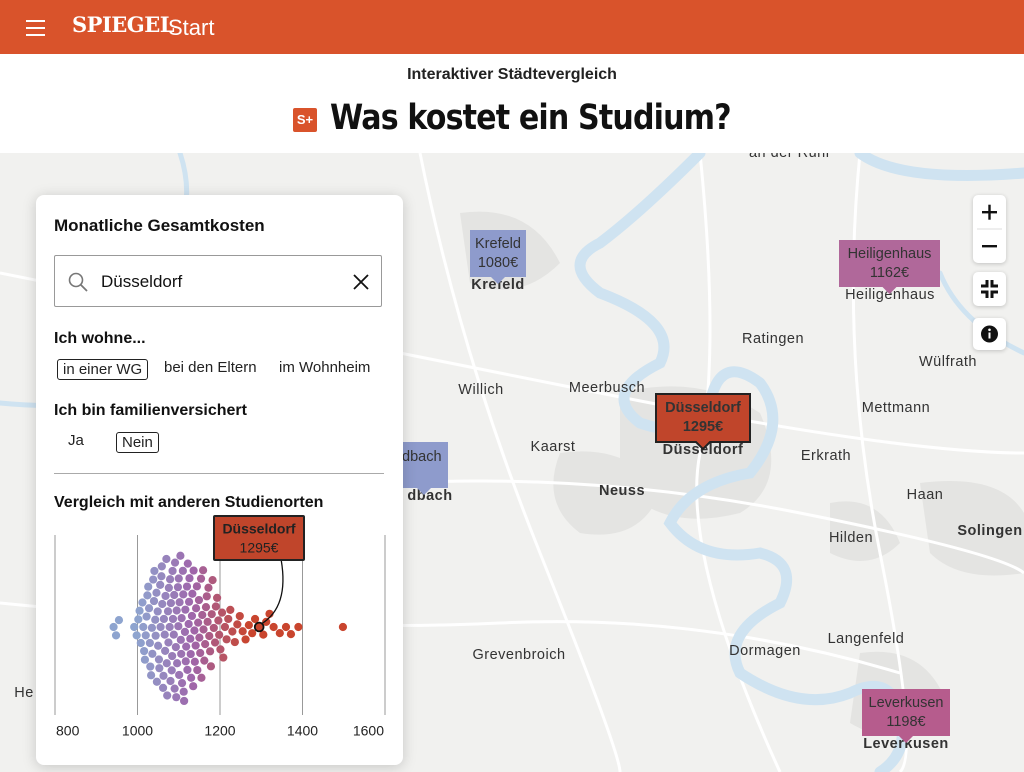  I want to click on place-label: Dormagen, so click(765, 651).